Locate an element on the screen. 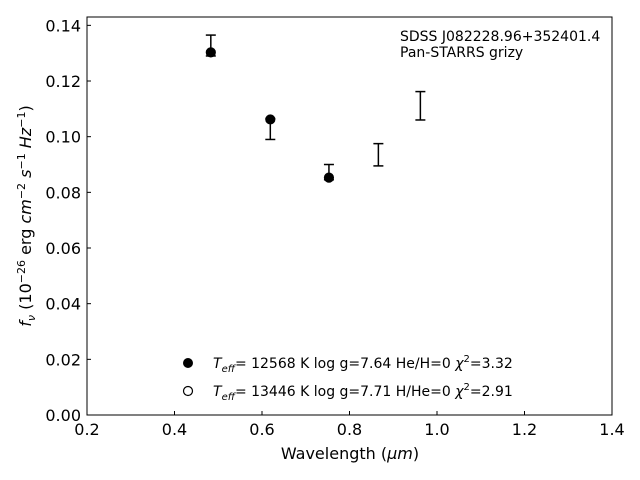 The width and height of the screenshot is (640, 480). y-tick-label-7: 0.14 is located at coordinates (63, 25).